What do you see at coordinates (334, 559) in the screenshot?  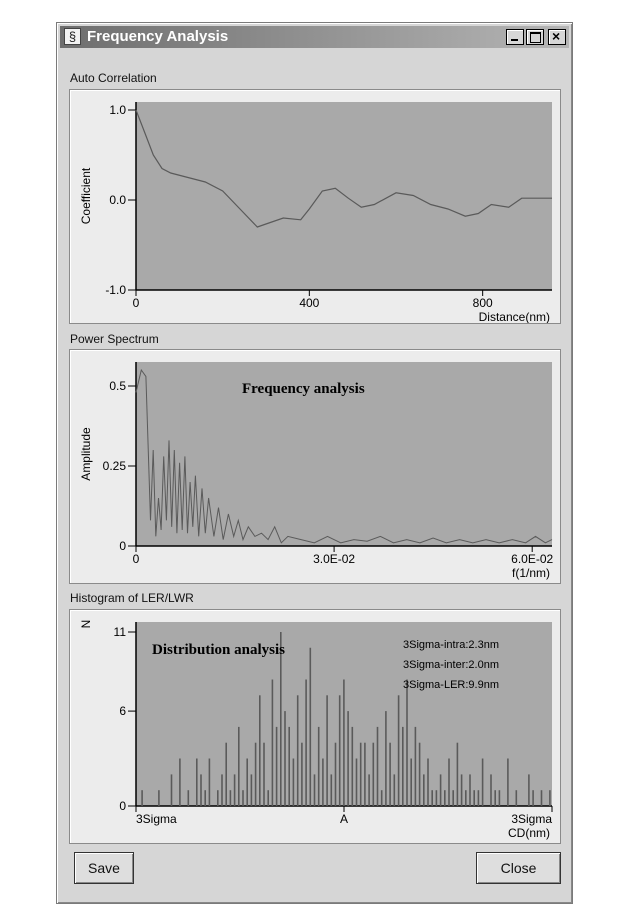 I see `x-tick-label: 3.0E-02` at bounding box center [334, 559].